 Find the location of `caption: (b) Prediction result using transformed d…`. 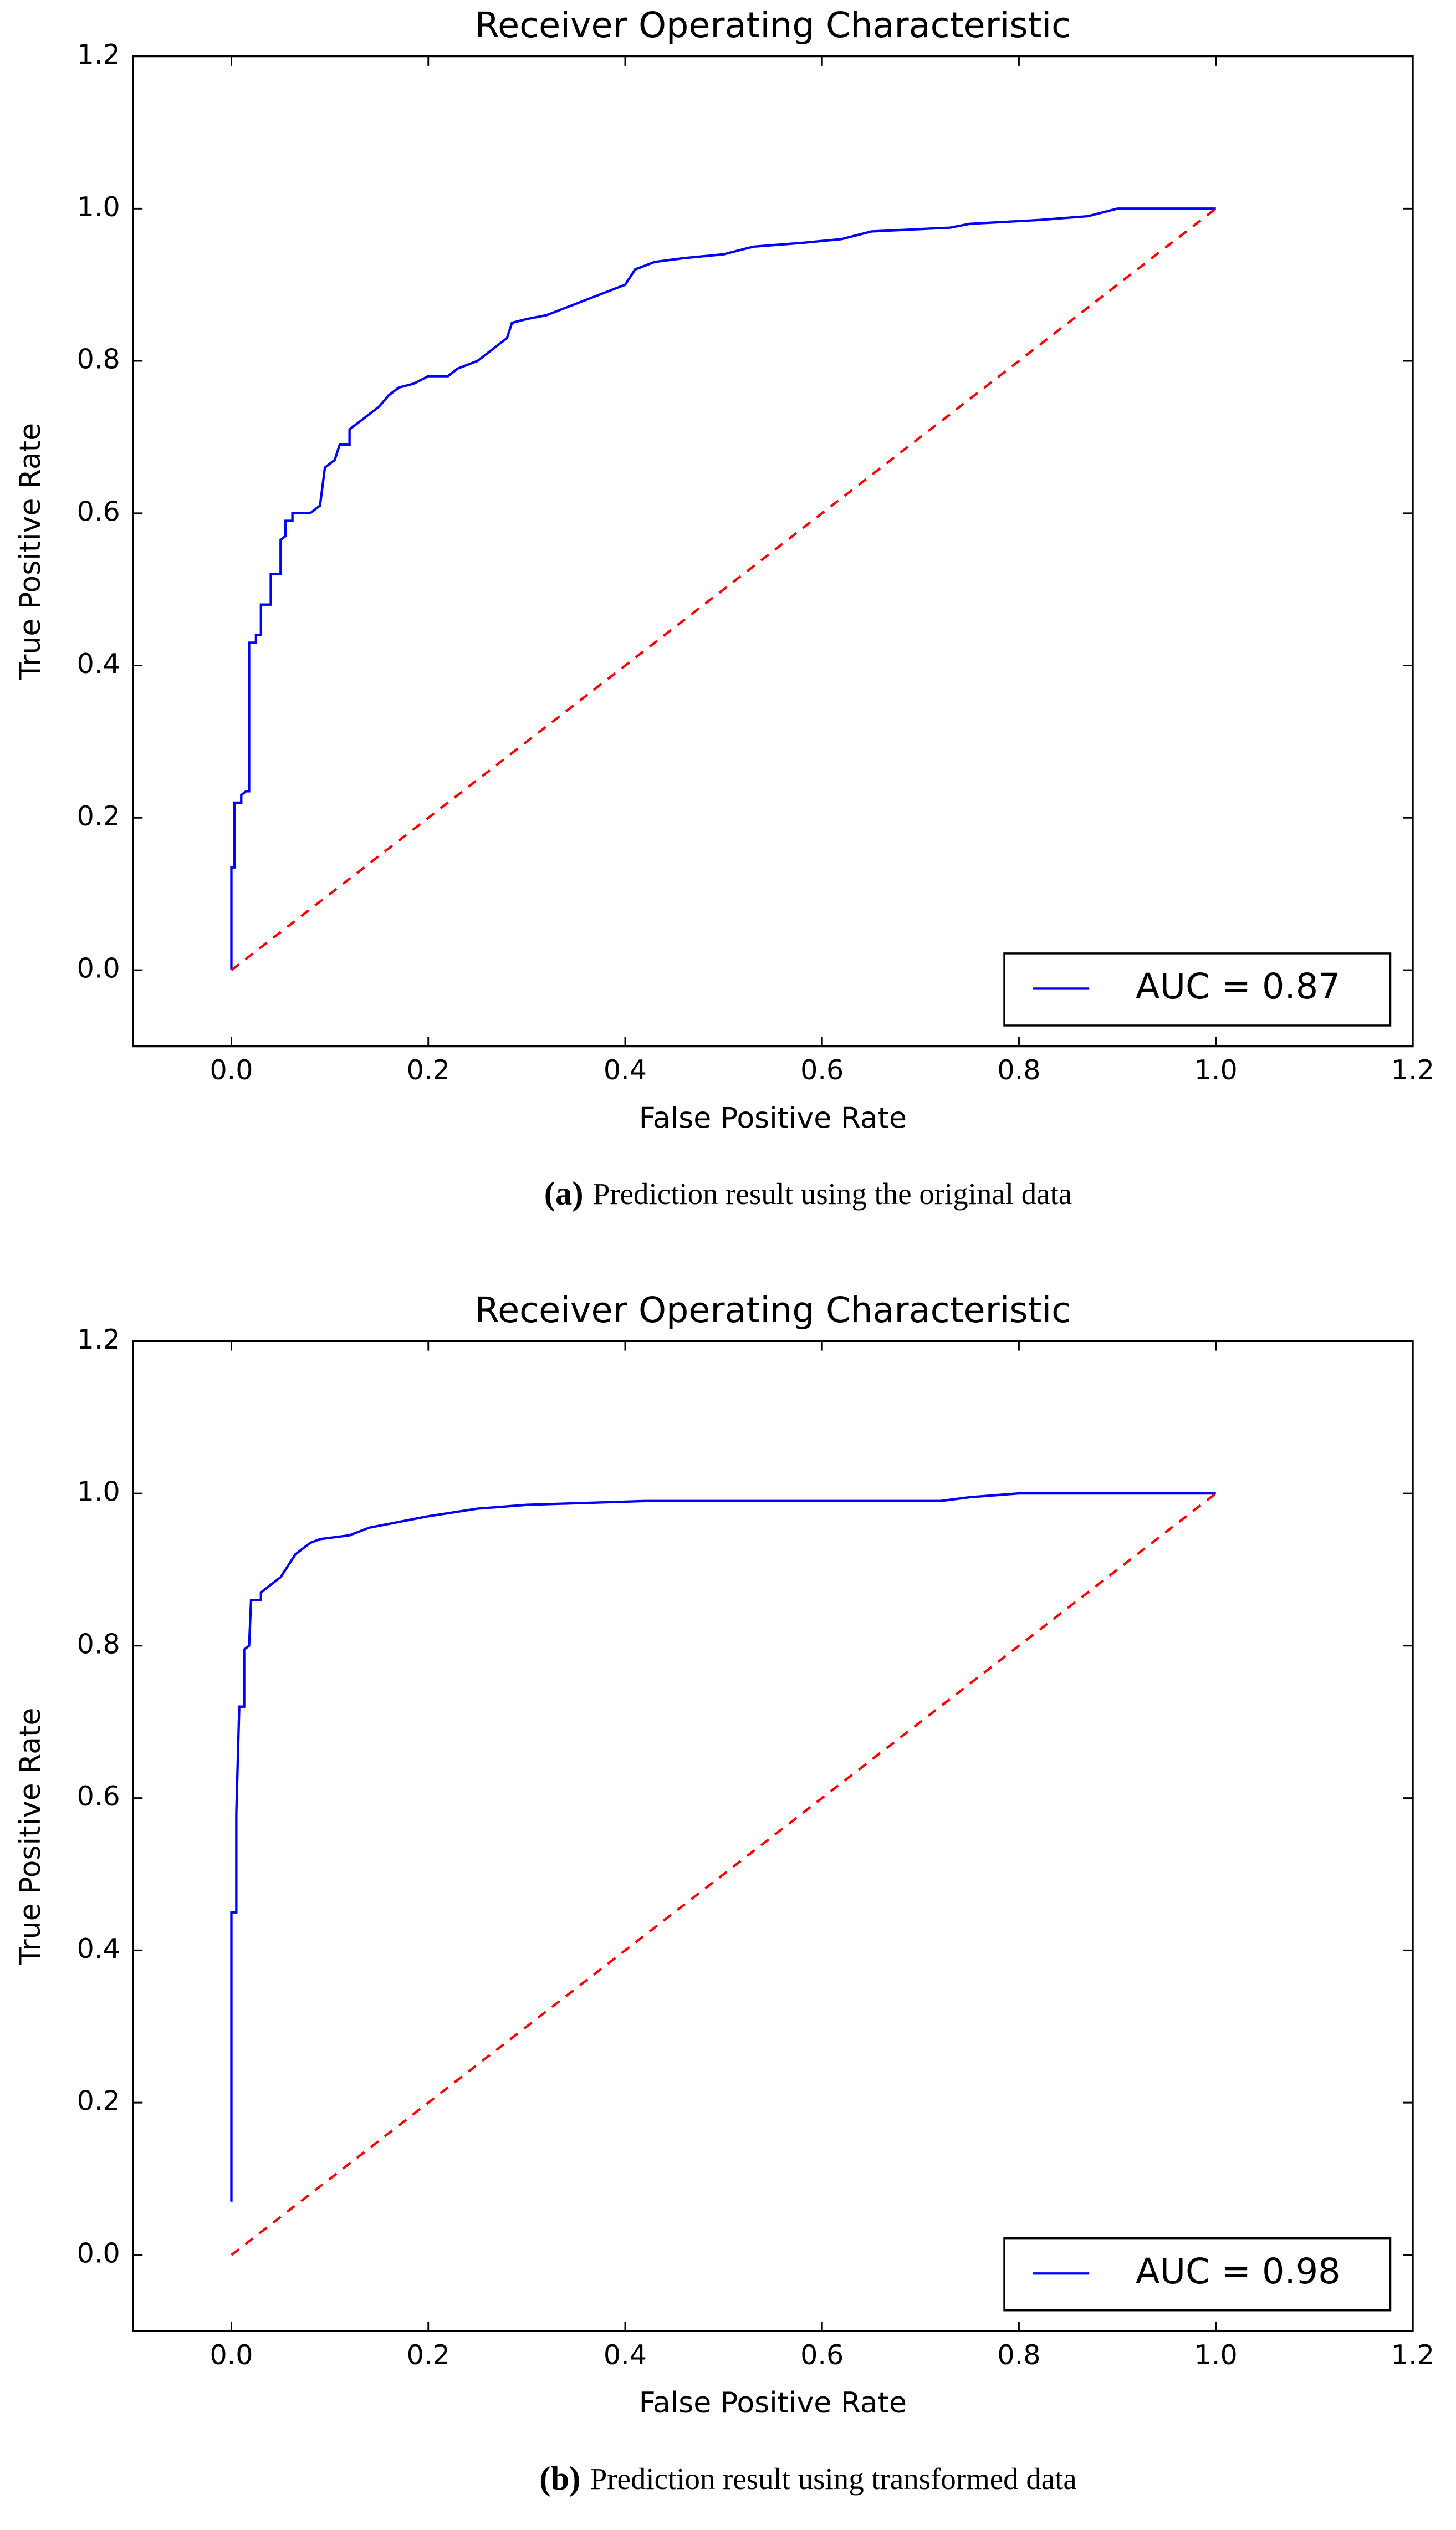

caption: (b) Prediction result using transformed d… is located at coordinates (808, 2478).